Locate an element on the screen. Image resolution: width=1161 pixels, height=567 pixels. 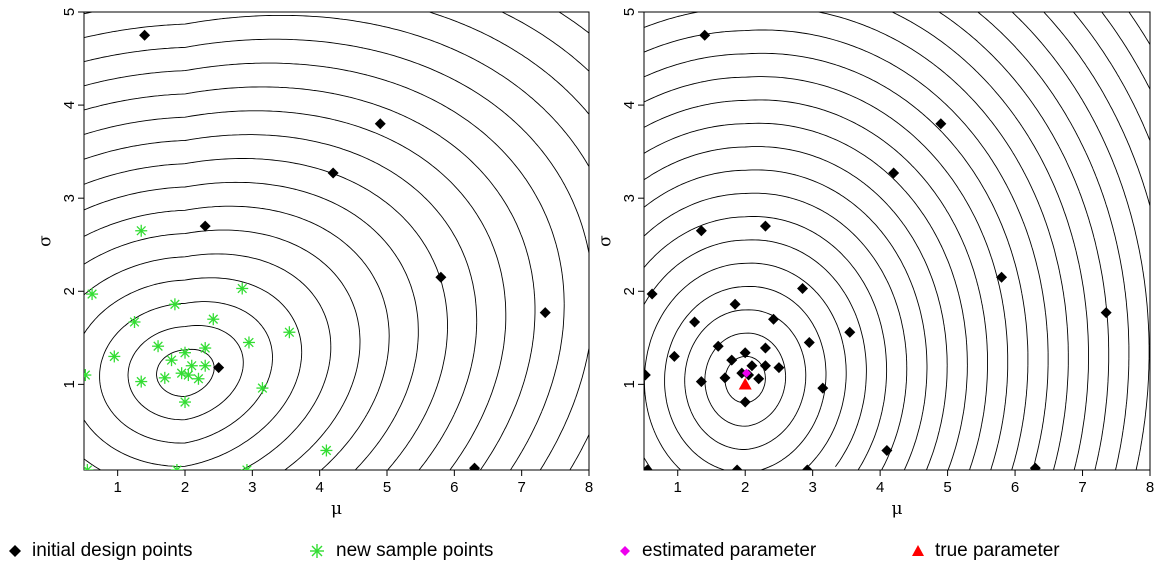
legend-label-estimated: estimated parameter is located at coordinates (729, 550).